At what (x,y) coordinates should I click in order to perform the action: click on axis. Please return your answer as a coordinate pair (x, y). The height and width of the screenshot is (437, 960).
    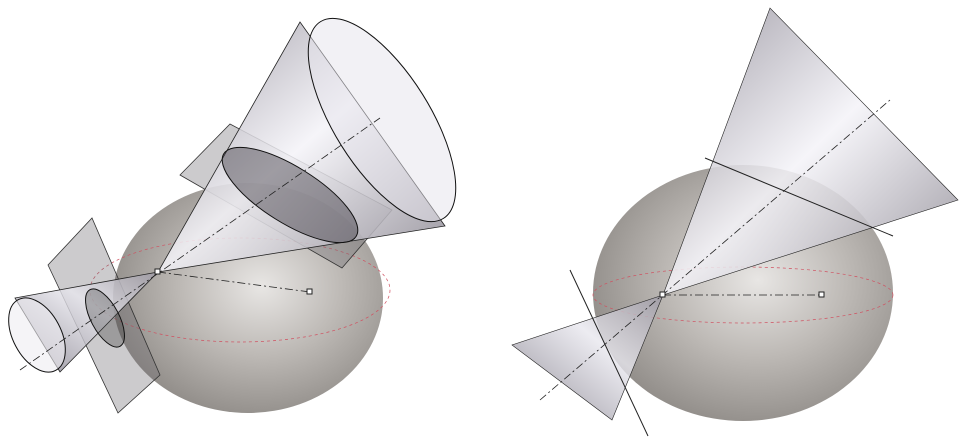
    Looking at the image, I should click on (234, 282).